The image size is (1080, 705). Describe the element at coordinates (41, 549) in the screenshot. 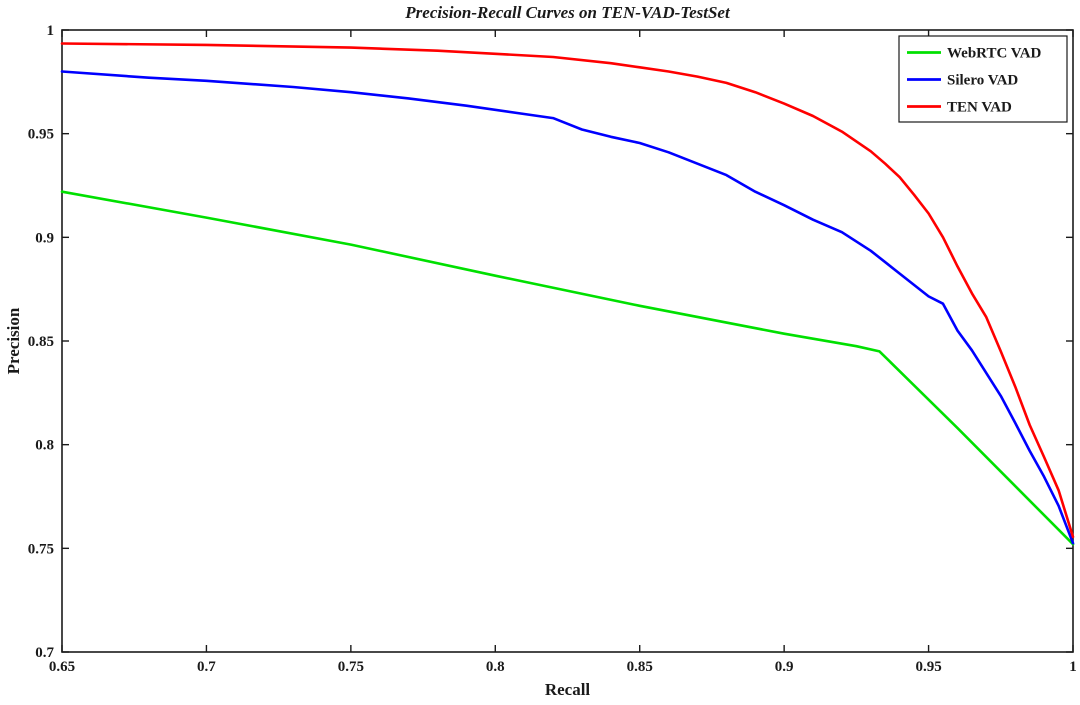

I see `y-tick-label: 0.75` at that location.